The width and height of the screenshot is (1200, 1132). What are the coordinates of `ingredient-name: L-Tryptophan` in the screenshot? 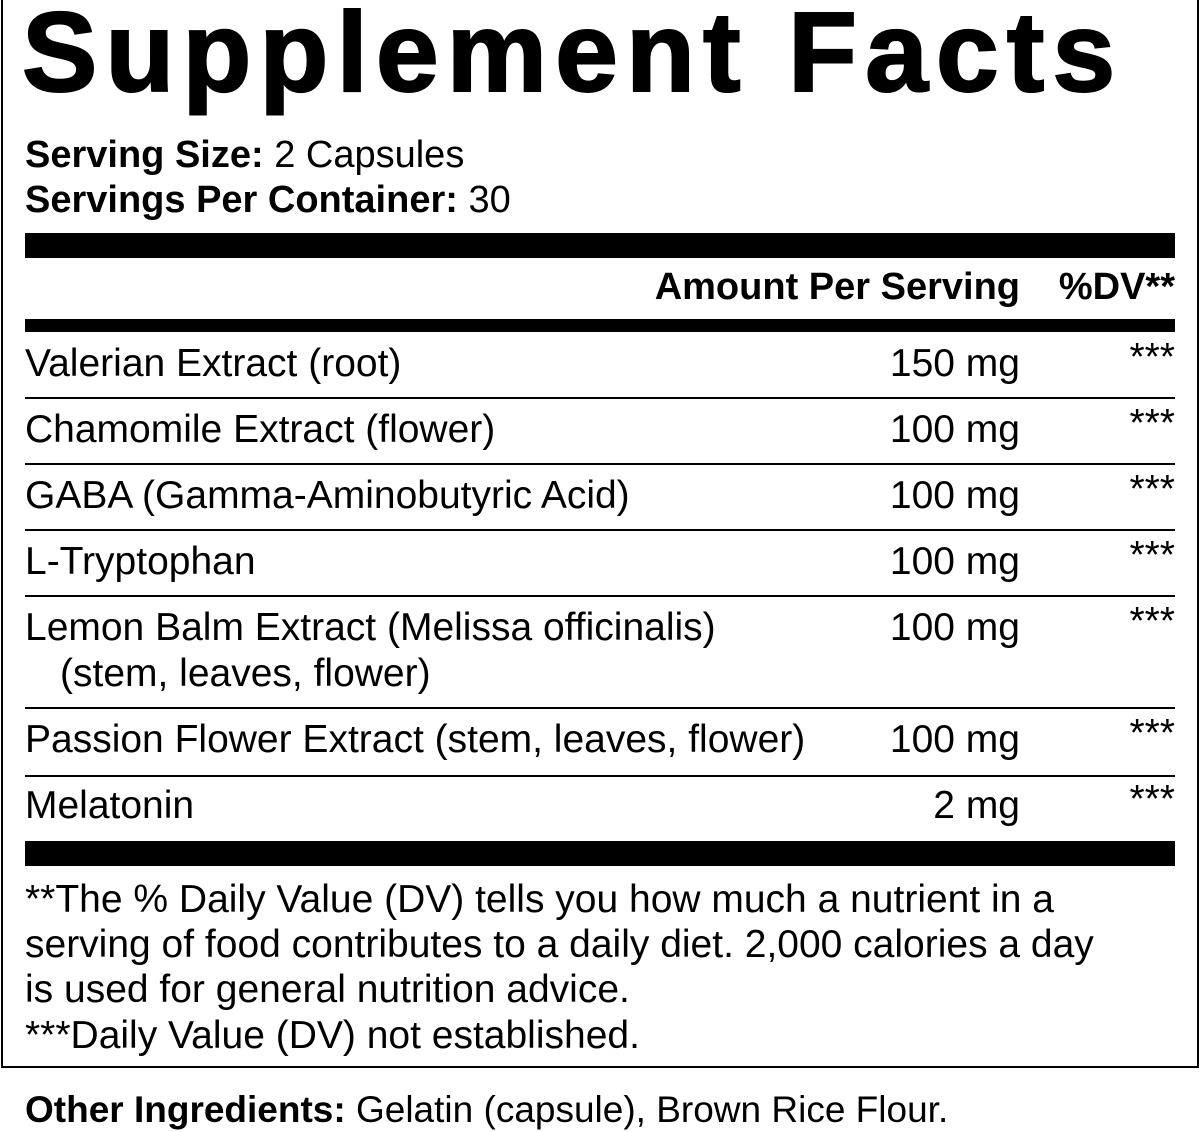 It's located at (140, 561).